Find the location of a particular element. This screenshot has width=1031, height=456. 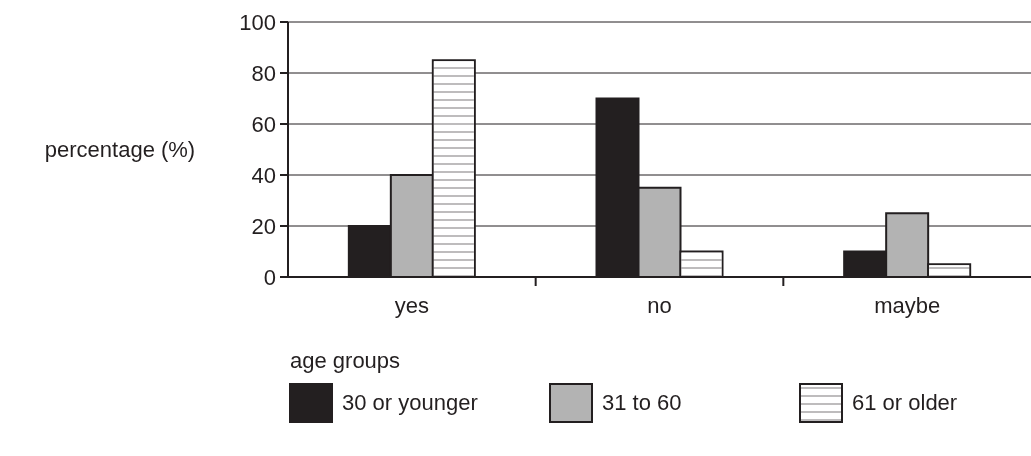

legend-title: age groups is located at coordinates (345, 360).